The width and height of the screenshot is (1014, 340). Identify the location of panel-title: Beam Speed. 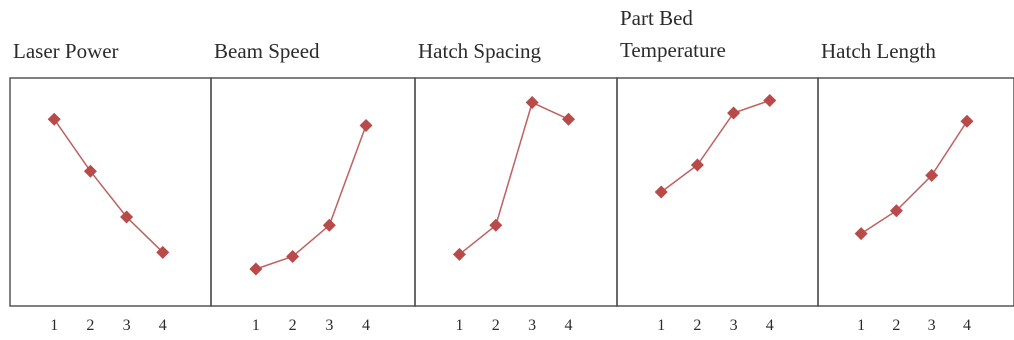
(267, 51).